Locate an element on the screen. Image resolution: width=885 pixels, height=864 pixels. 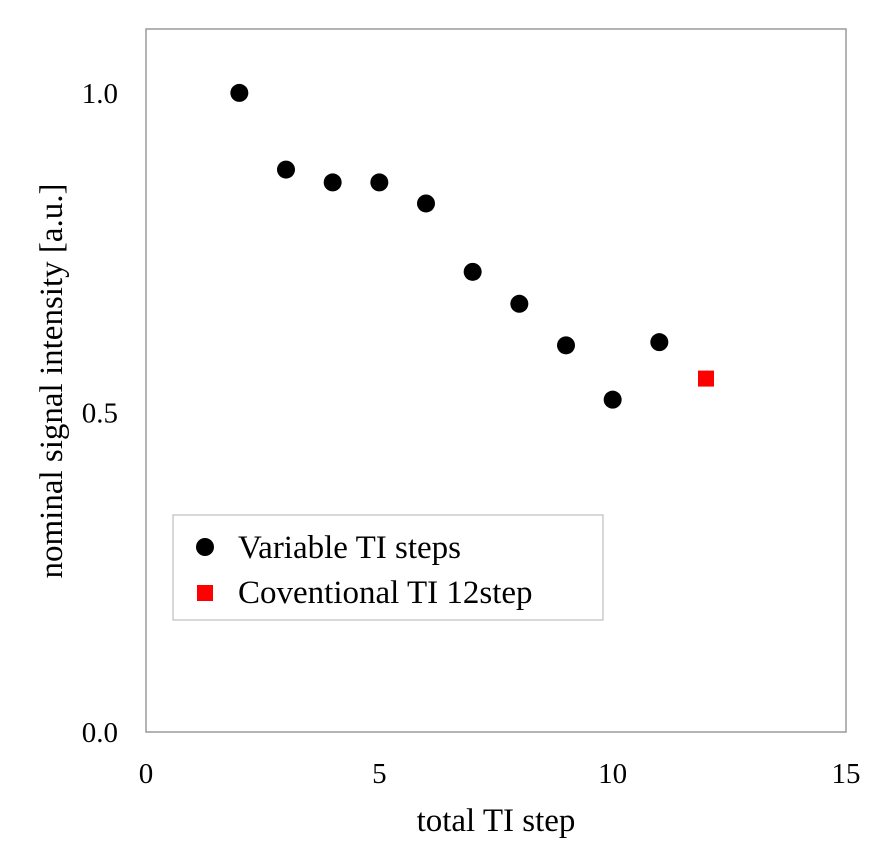
legend-label-conventional-ti-12step: Coventional TI 12step is located at coordinates (385, 593).